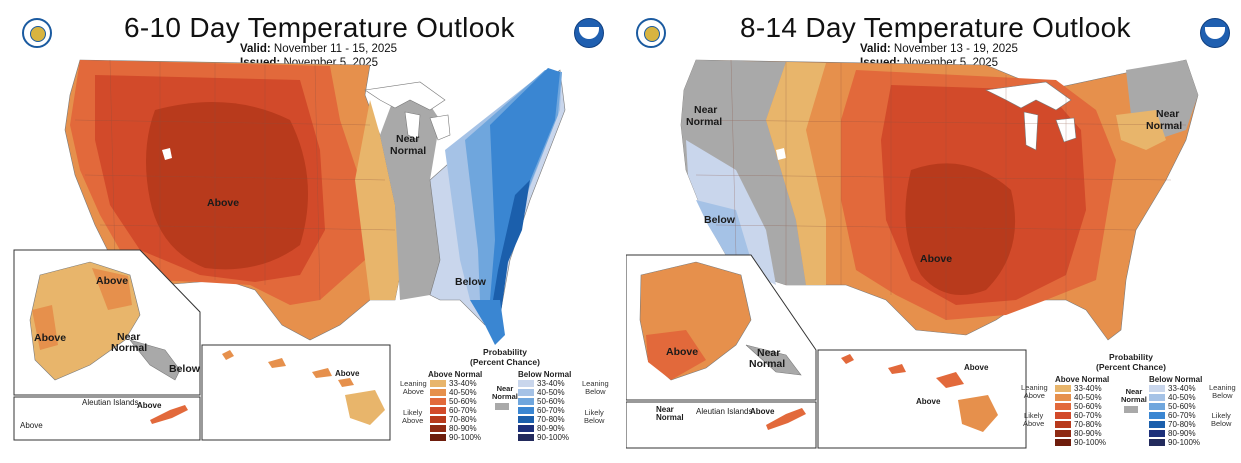 This screenshot has height=463, width=1241. What do you see at coordinates (149, 405) in the screenshot?
I see `label-aleutian-above-2: Above` at bounding box center [149, 405].